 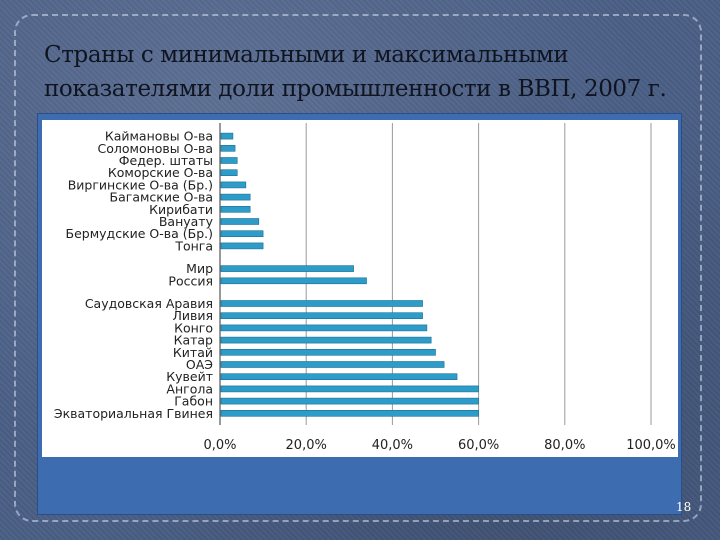 What do you see at coordinates (193, 327) in the screenshot?
I see `category-label: Конго` at bounding box center [193, 327].